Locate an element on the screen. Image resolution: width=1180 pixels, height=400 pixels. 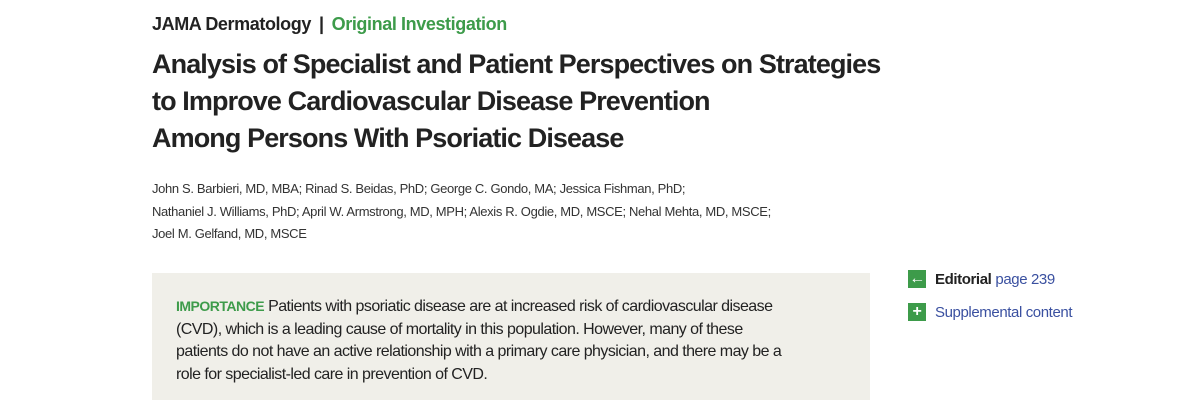
supplemental-link: + Supplemental content is located at coordinates (990, 312).